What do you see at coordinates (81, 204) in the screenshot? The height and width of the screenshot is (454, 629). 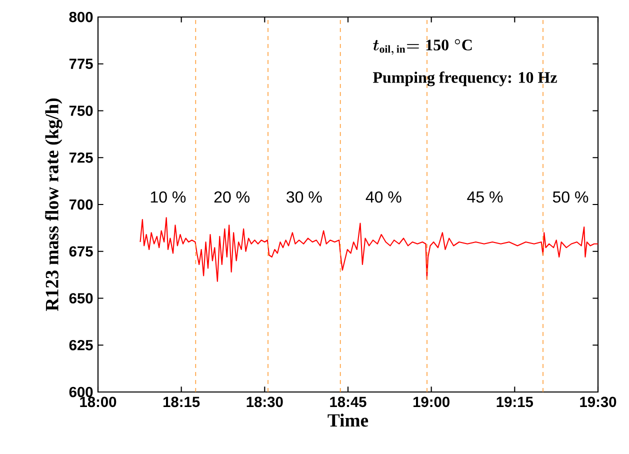 I see `y-tick-label: 700` at bounding box center [81, 204].